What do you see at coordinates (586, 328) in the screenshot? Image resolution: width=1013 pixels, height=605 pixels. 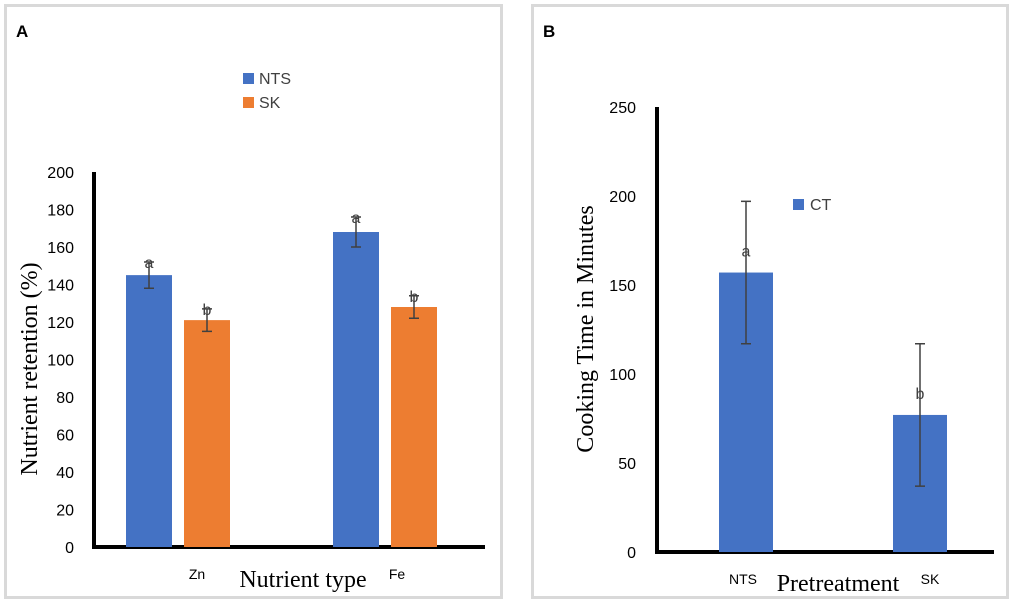 I see `y-axis-title-b: Cooking Time in Minutes` at bounding box center [586, 328].